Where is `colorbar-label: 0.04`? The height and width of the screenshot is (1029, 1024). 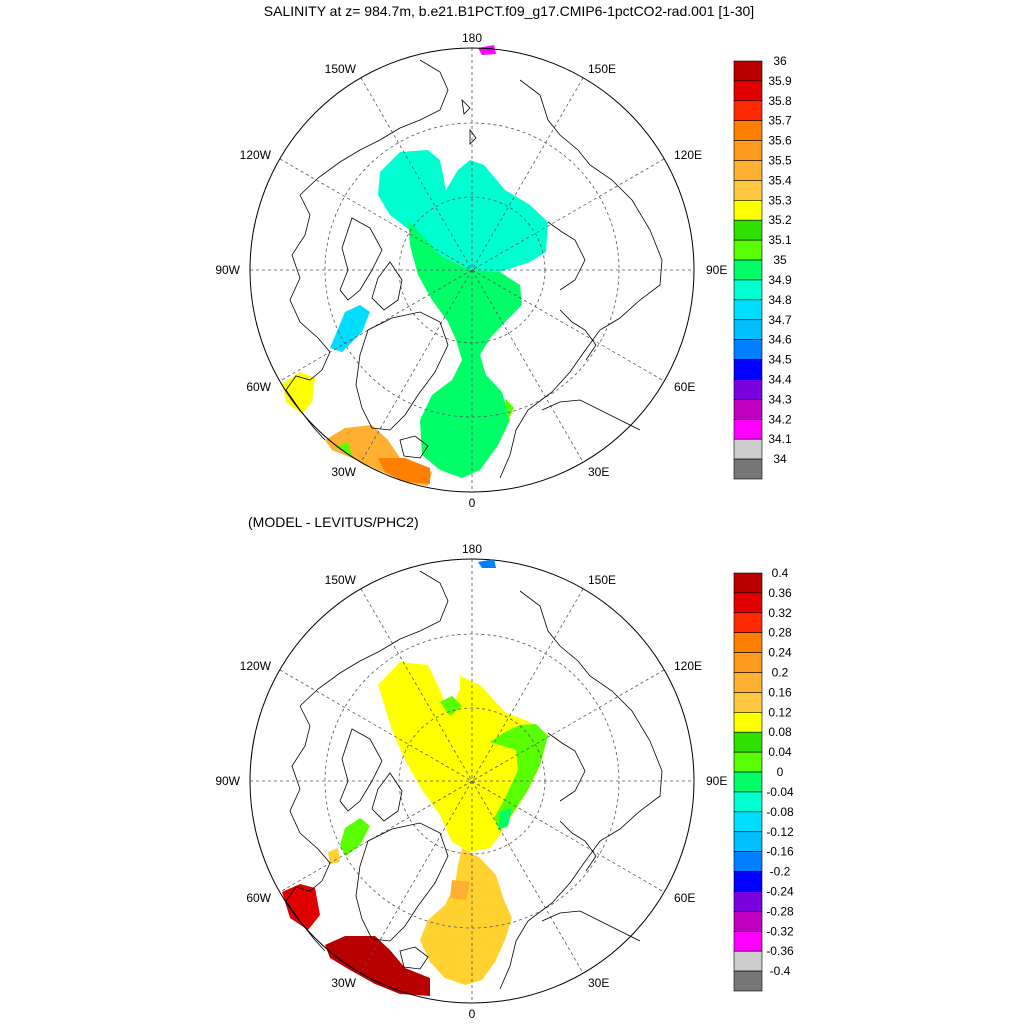
colorbar-label: 0.04 is located at coordinates (780, 752).